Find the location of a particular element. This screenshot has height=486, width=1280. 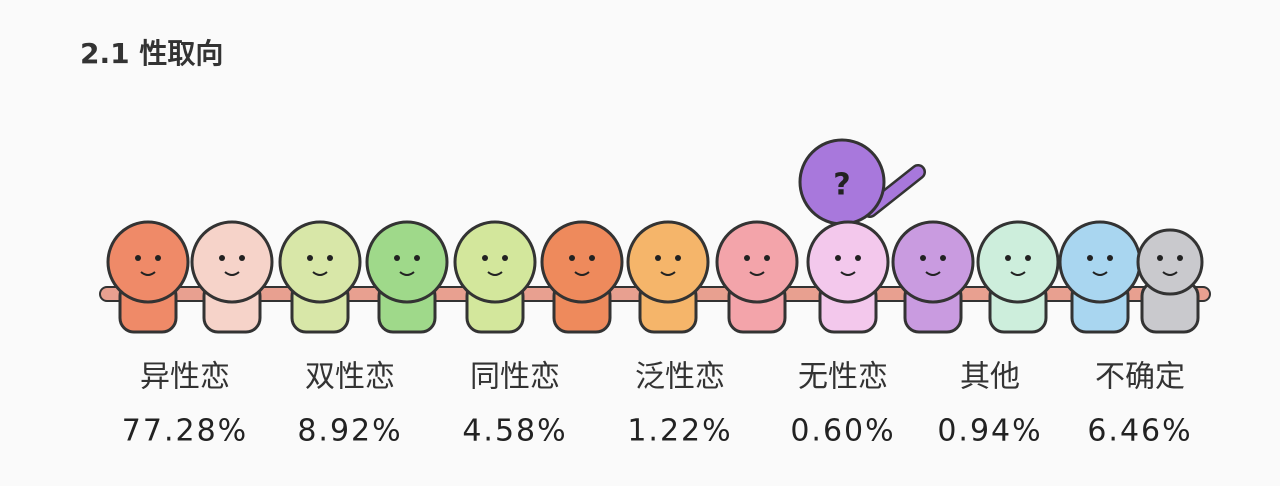

title: 2.1 性取向 is located at coordinates (152, 53).